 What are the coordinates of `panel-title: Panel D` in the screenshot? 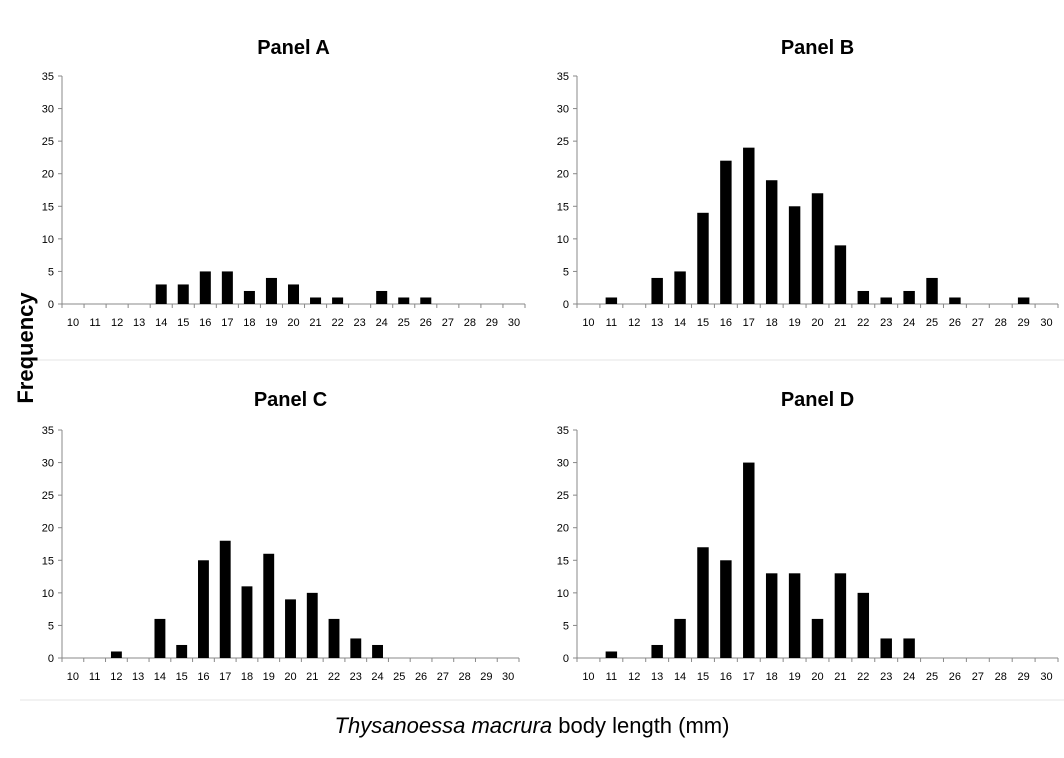 It's located at (817, 400).